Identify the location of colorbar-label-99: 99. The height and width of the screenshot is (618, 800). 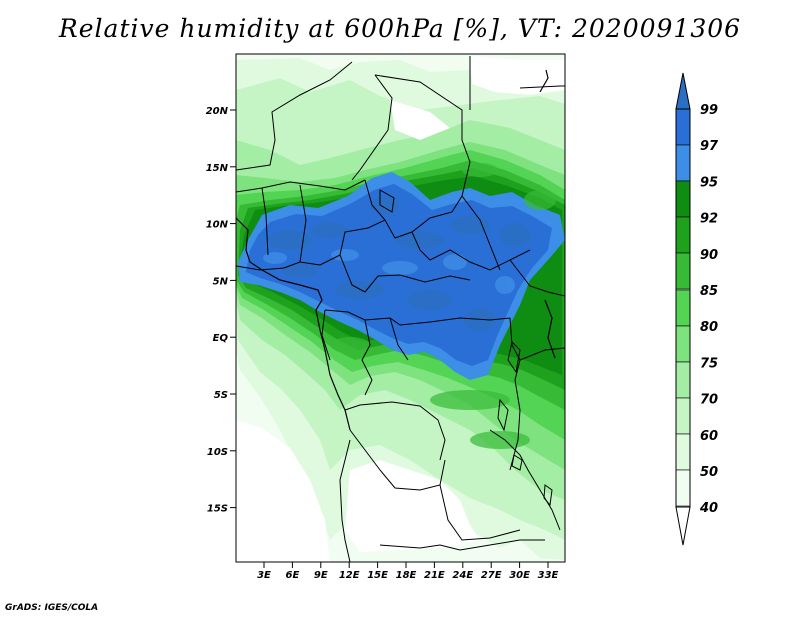
(709, 110).